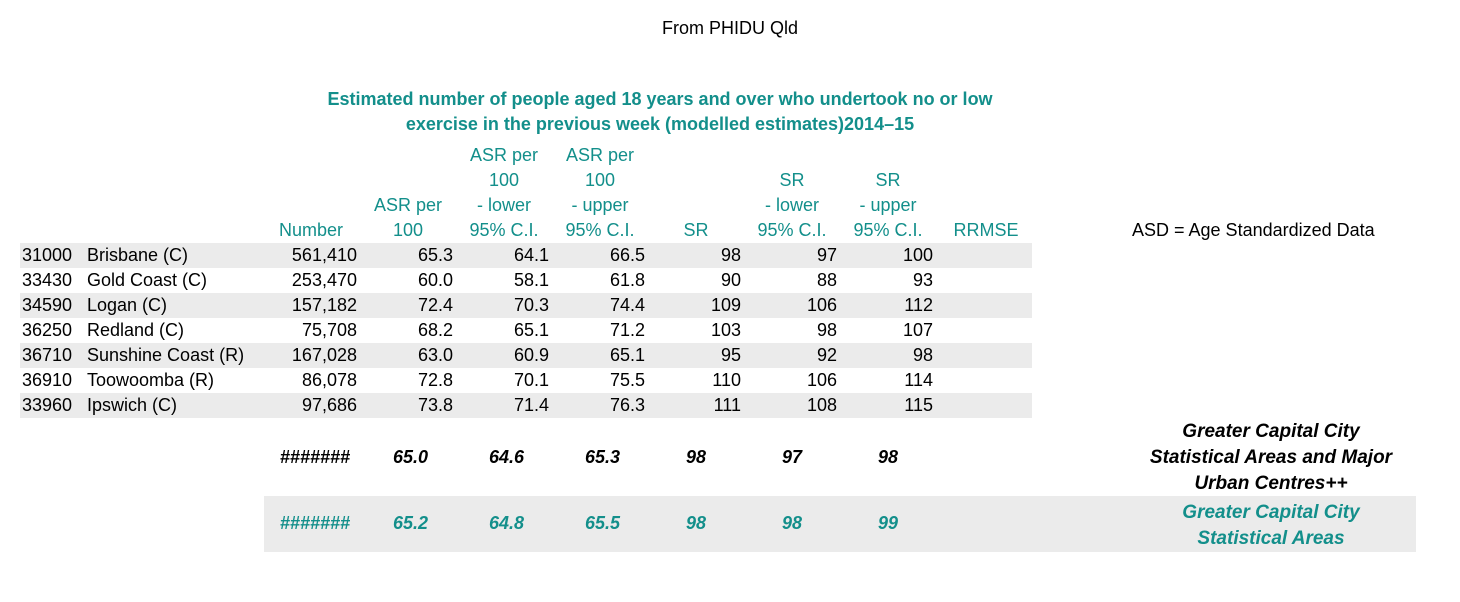 Image resolution: width=1460 pixels, height=602 pixels. What do you see at coordinates (627, 405) in the screenshot?
I see `cell-asr-upper: 76.3` at bounding box center [627, 405].